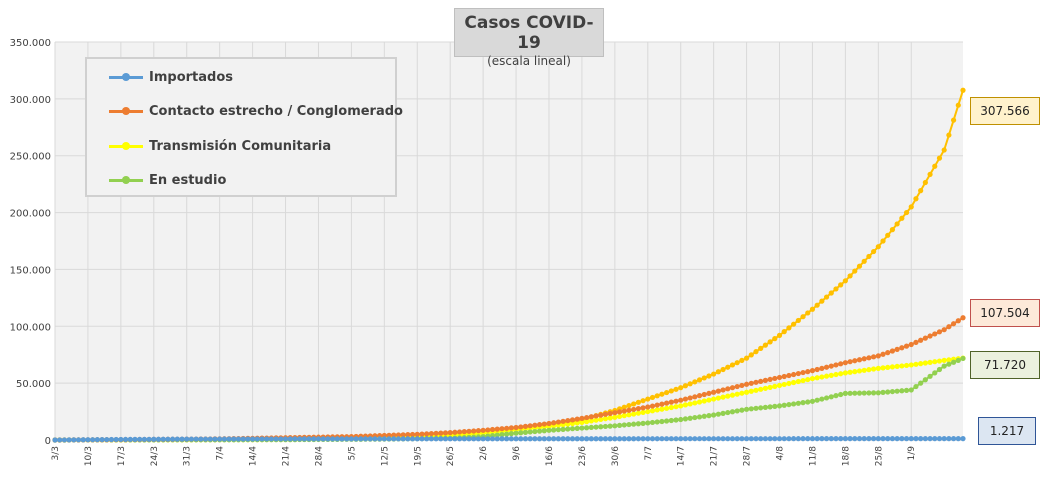 The image size is (1057, 481). What do you see at coordinates (451, 456) in the screenshot?
I see `x-tick-label: 26/5` at bounding box center [451, 456].